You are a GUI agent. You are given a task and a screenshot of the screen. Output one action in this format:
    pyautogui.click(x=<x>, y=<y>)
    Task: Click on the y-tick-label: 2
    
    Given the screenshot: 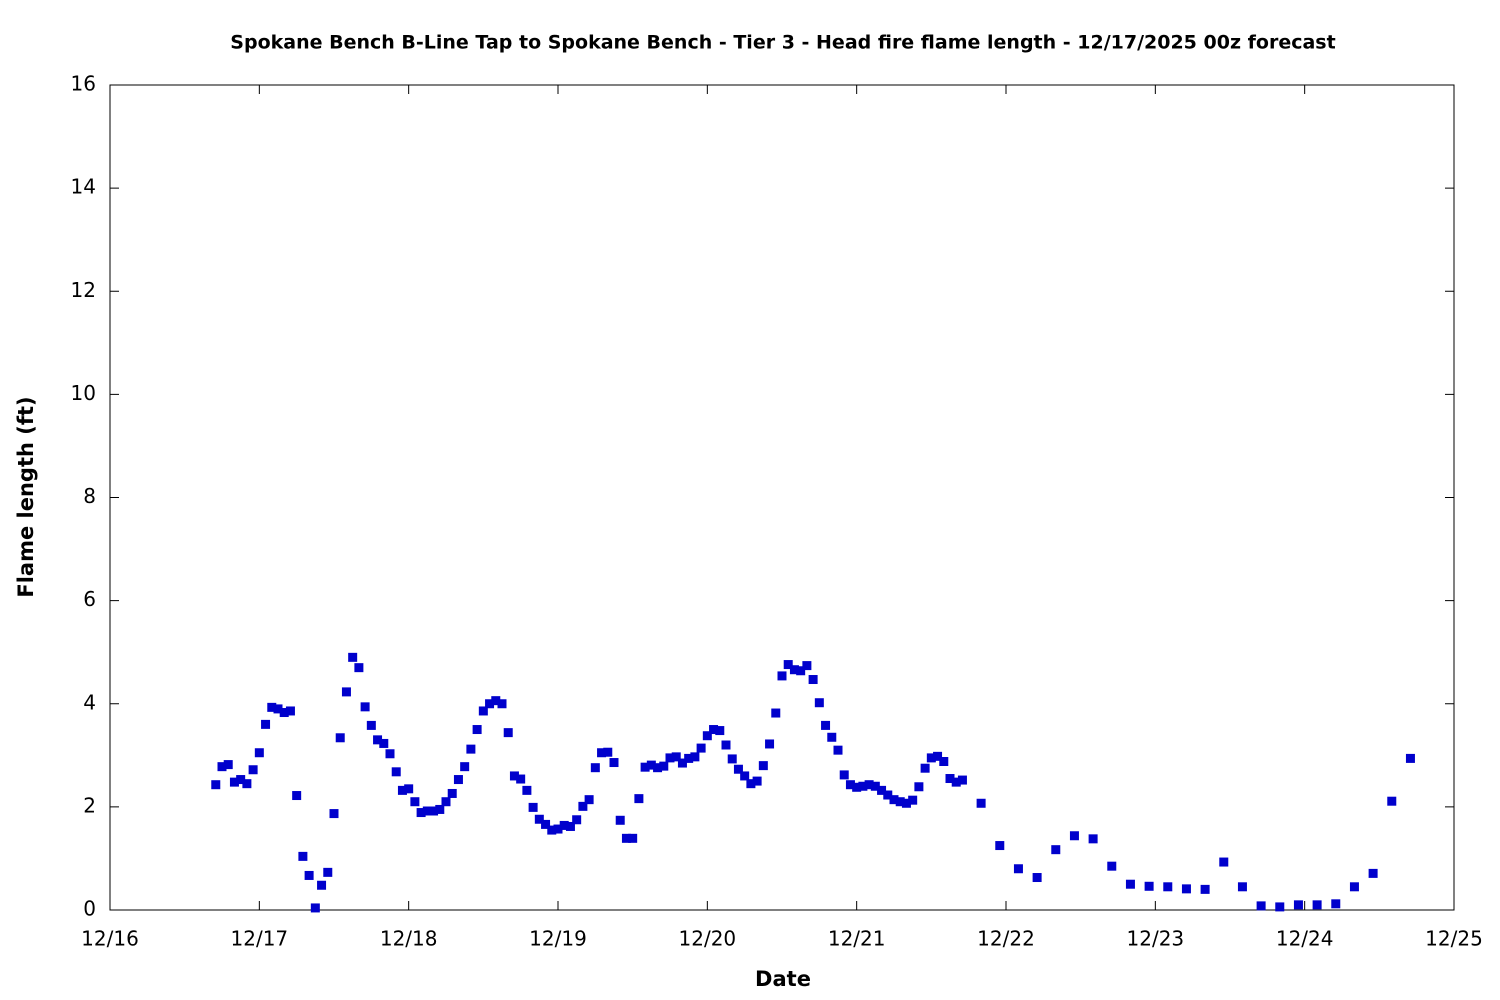 What is the action you would take?
    pyautogui.click(x=89, y=805)
    